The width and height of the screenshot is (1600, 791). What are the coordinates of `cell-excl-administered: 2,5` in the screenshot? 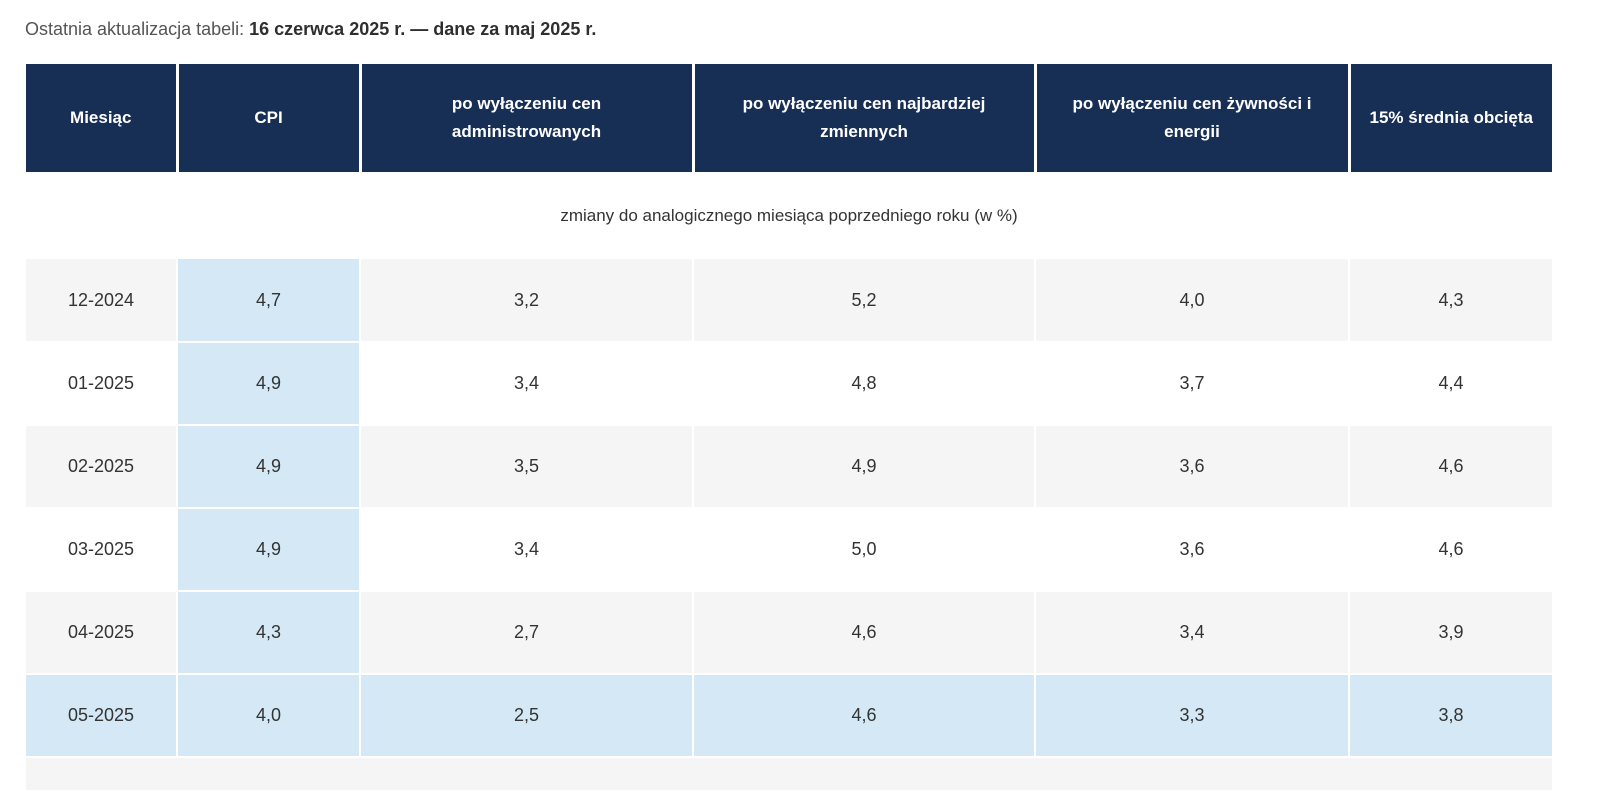 It's located at (526, 716).